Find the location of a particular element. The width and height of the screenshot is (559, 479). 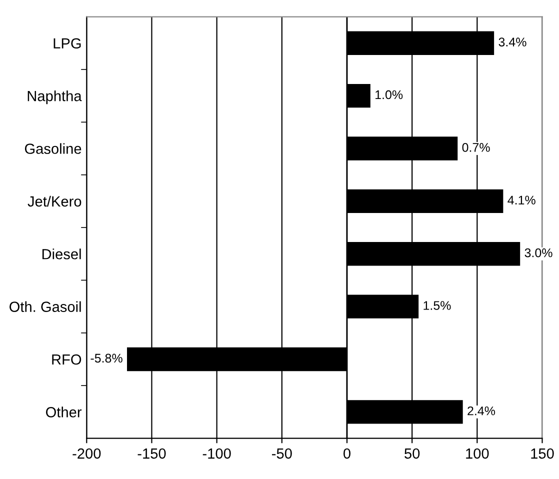

annotation: 2.4% is located at coordinates (482, 411).